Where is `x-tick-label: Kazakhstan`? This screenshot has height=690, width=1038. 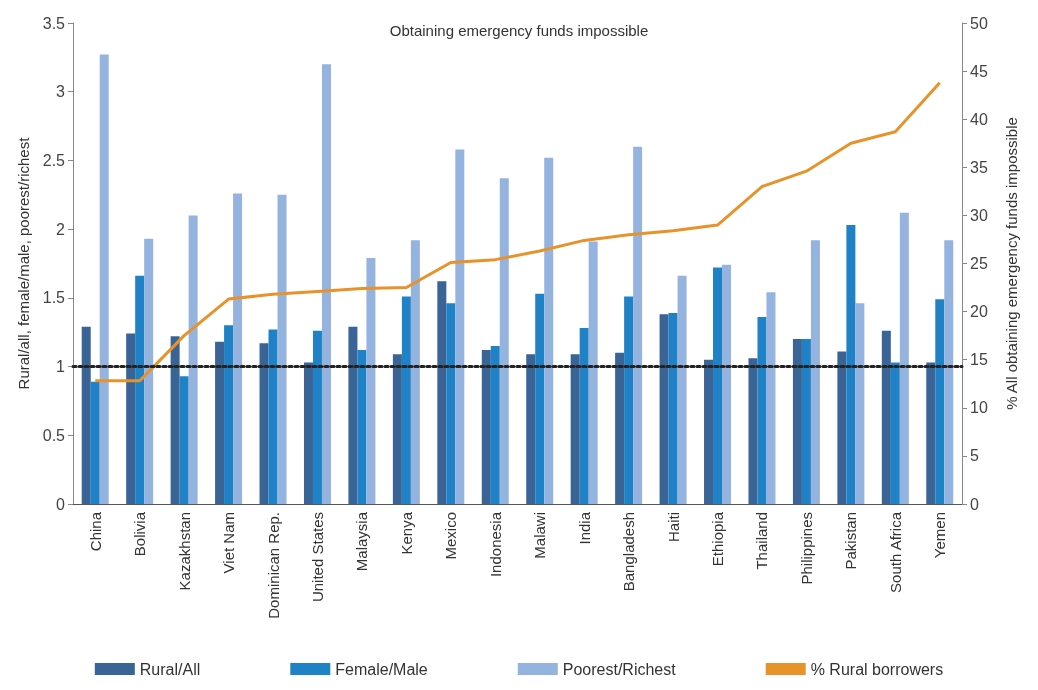
x-tick-label: Kazakhstan is located at coordinates (184, 551).